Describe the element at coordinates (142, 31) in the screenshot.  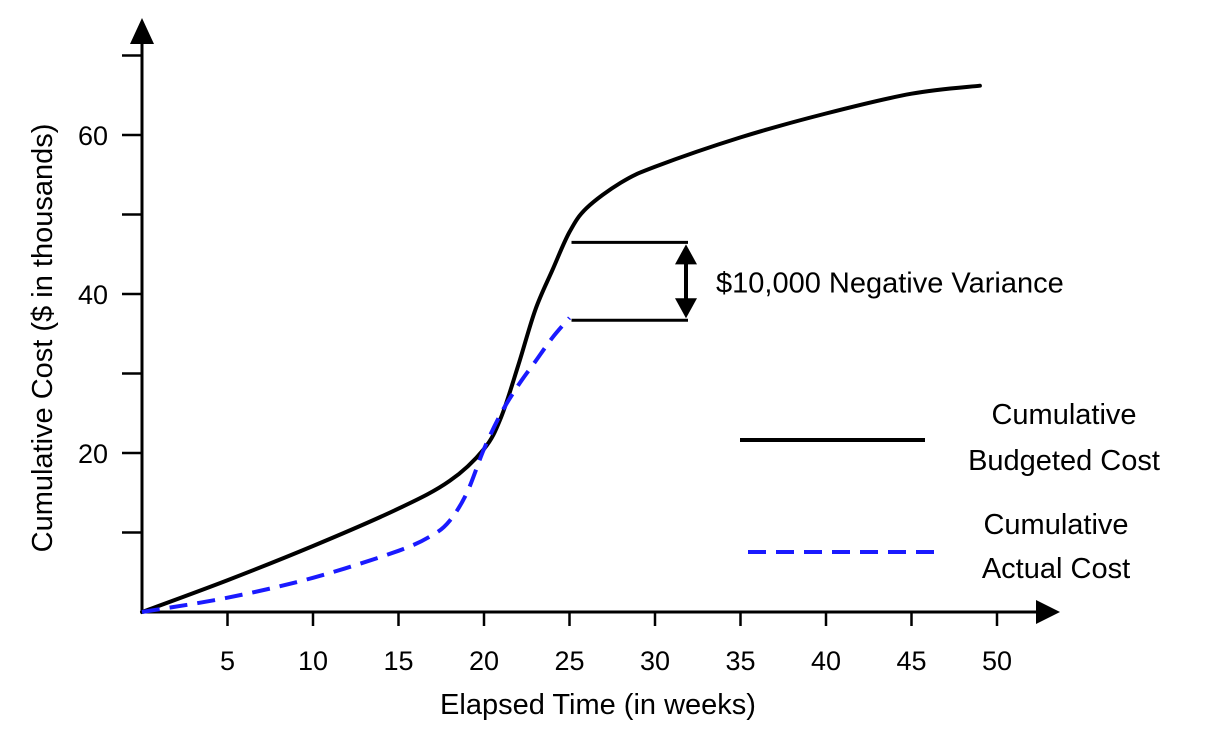
I see `y-axis-arrow-icon` at that location.